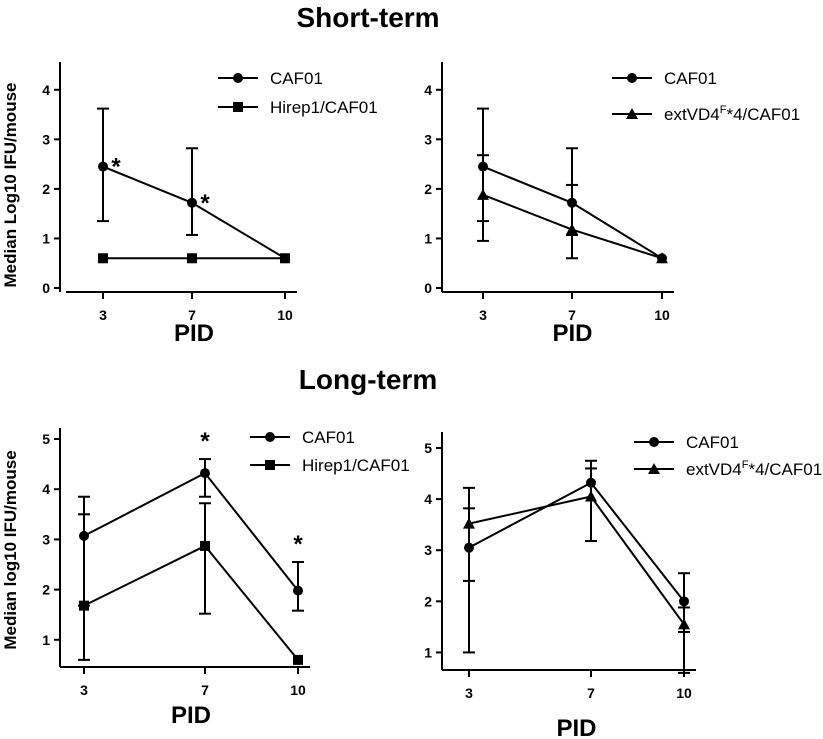 Image resolution: width=823 pixels, height=739 pixels. I want to click on y-axis-label: Median Log10 IFU/mouse, so click(10, 185).